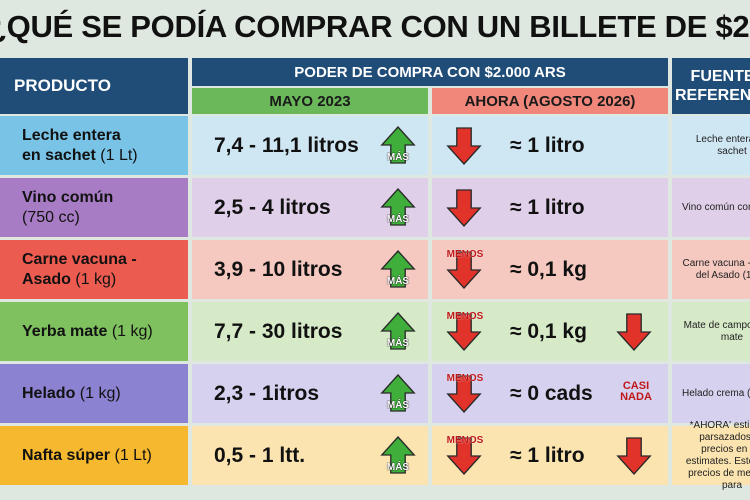  What do you see at coordinates (94, 86) in the screenshot?
I see `header-producto: PRODUCTO` at bounding box center [94, 86].